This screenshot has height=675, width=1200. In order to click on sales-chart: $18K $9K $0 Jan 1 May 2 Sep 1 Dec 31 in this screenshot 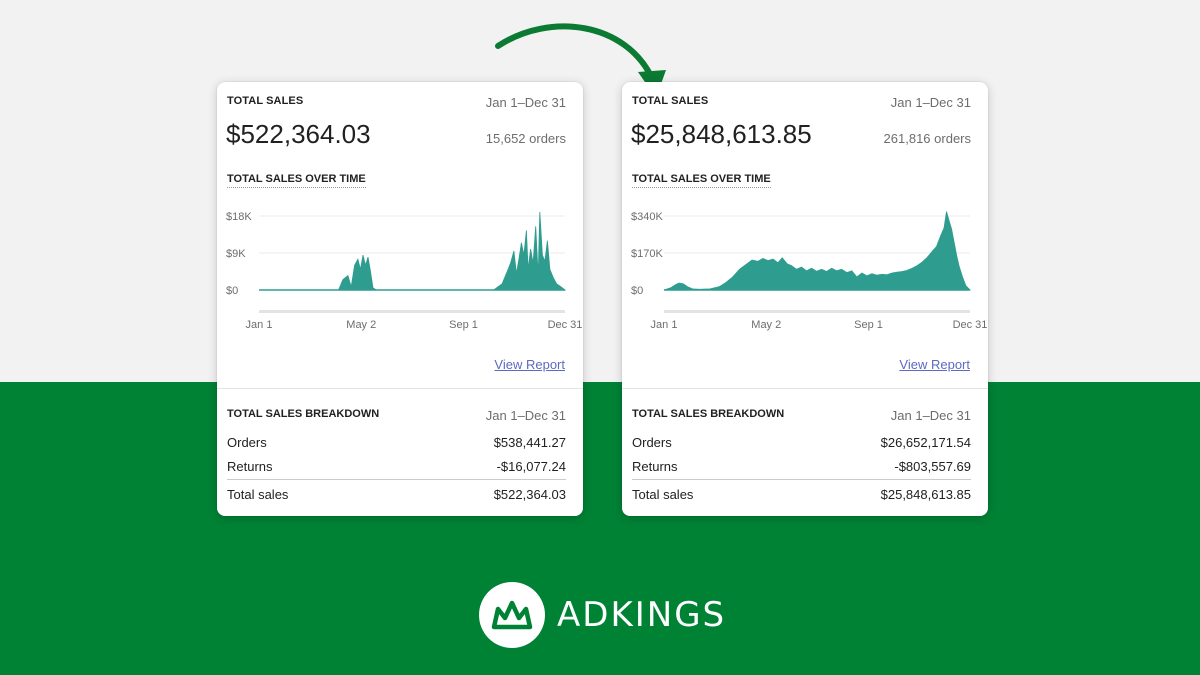, I will do `click(404, 271)`.